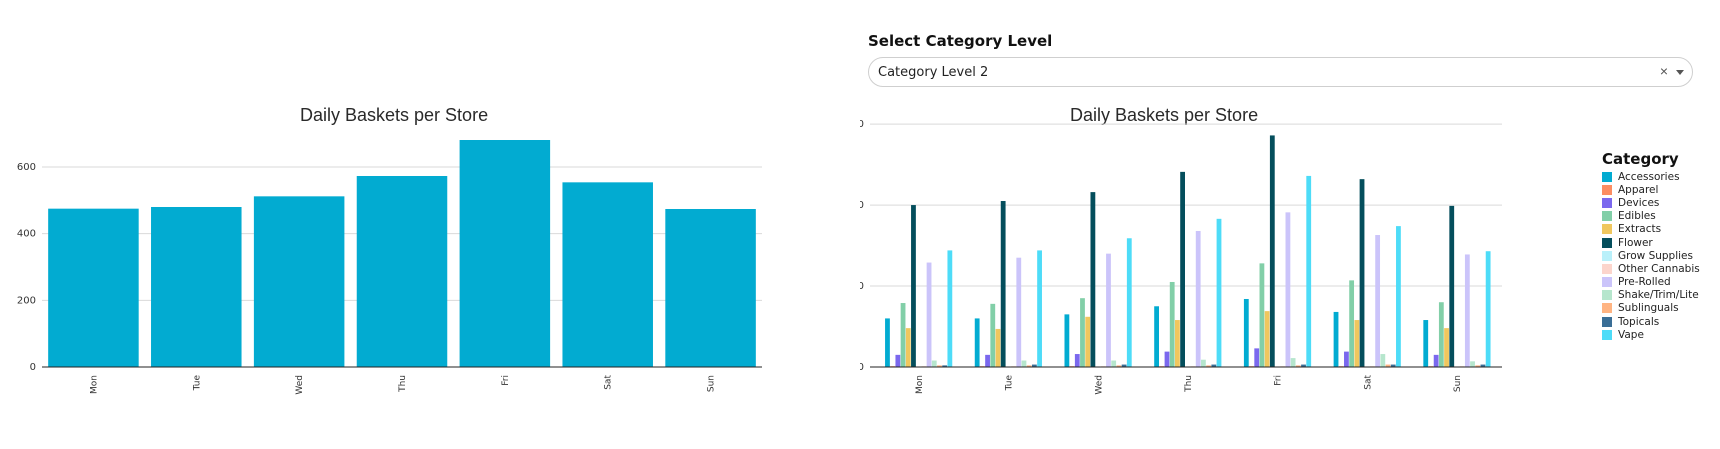  Describe the element at coordinates (1651, 308) in the screenshot. I see `legend-item: Sublinguals` at that location.